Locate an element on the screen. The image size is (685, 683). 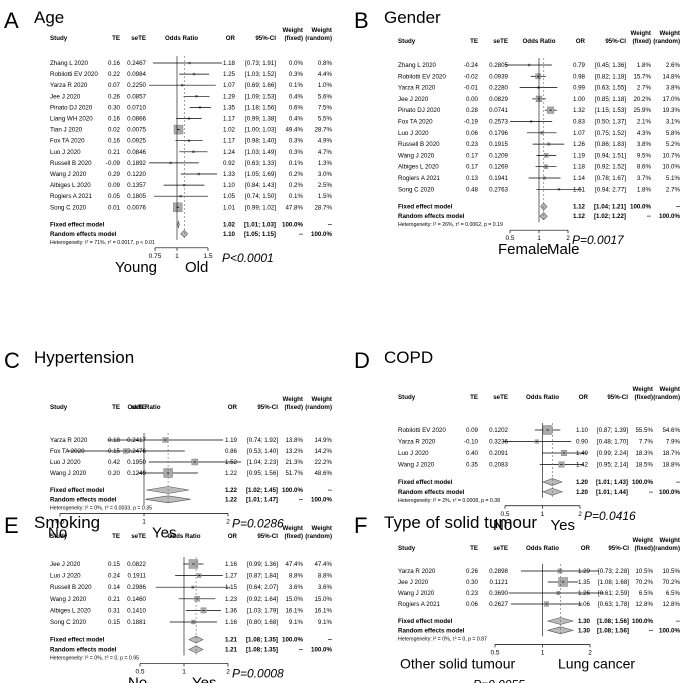
study-or: 1.17 is located at coordinates (229, 119).